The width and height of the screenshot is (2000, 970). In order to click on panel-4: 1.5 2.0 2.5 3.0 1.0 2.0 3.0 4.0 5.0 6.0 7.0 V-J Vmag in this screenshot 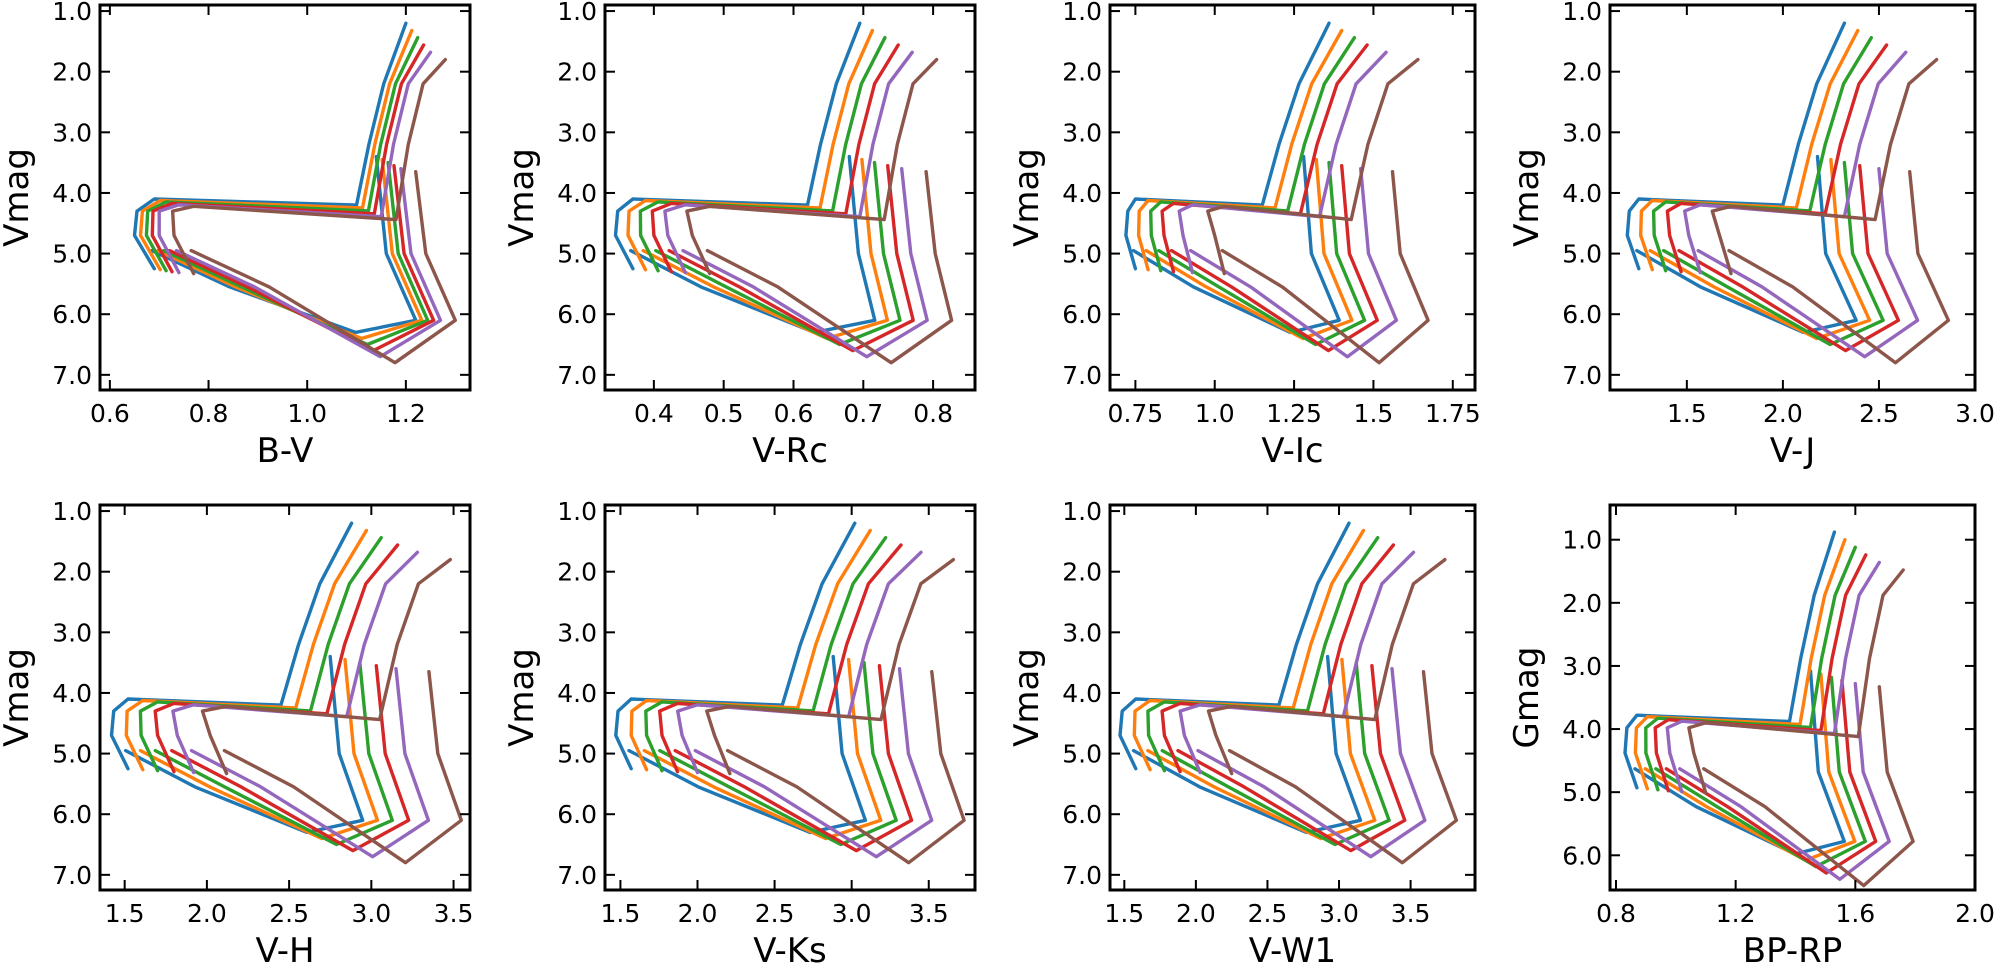, I will do `click(1751, 235)`.